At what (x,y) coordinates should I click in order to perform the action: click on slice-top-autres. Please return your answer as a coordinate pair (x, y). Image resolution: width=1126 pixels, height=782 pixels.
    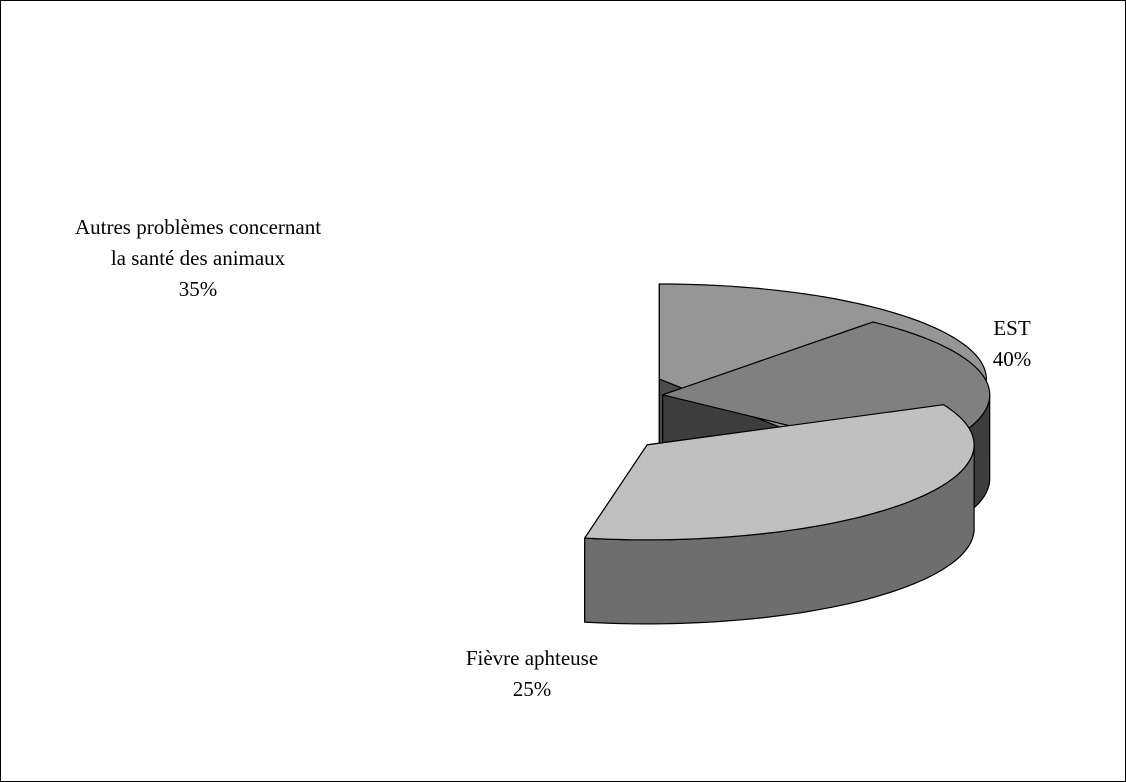
    Looking at the image, I should click on (779, 472).